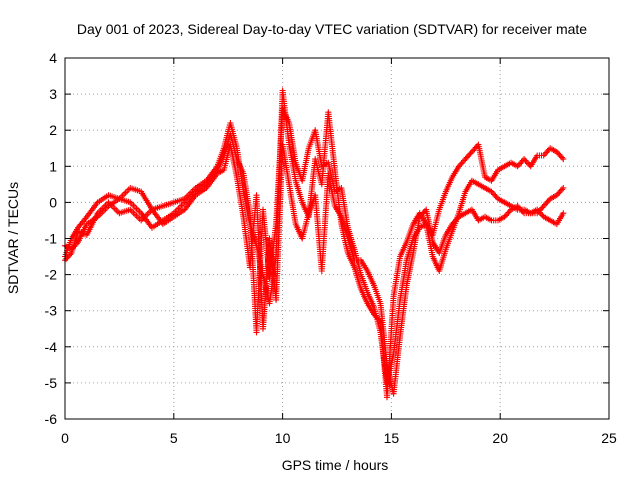 The width and height of the screenshot is (640, 480). What do you see at coordinates (51, 239) in the screenshot?
I see `y-tick-label: -1` at bounding box center [51, 239].